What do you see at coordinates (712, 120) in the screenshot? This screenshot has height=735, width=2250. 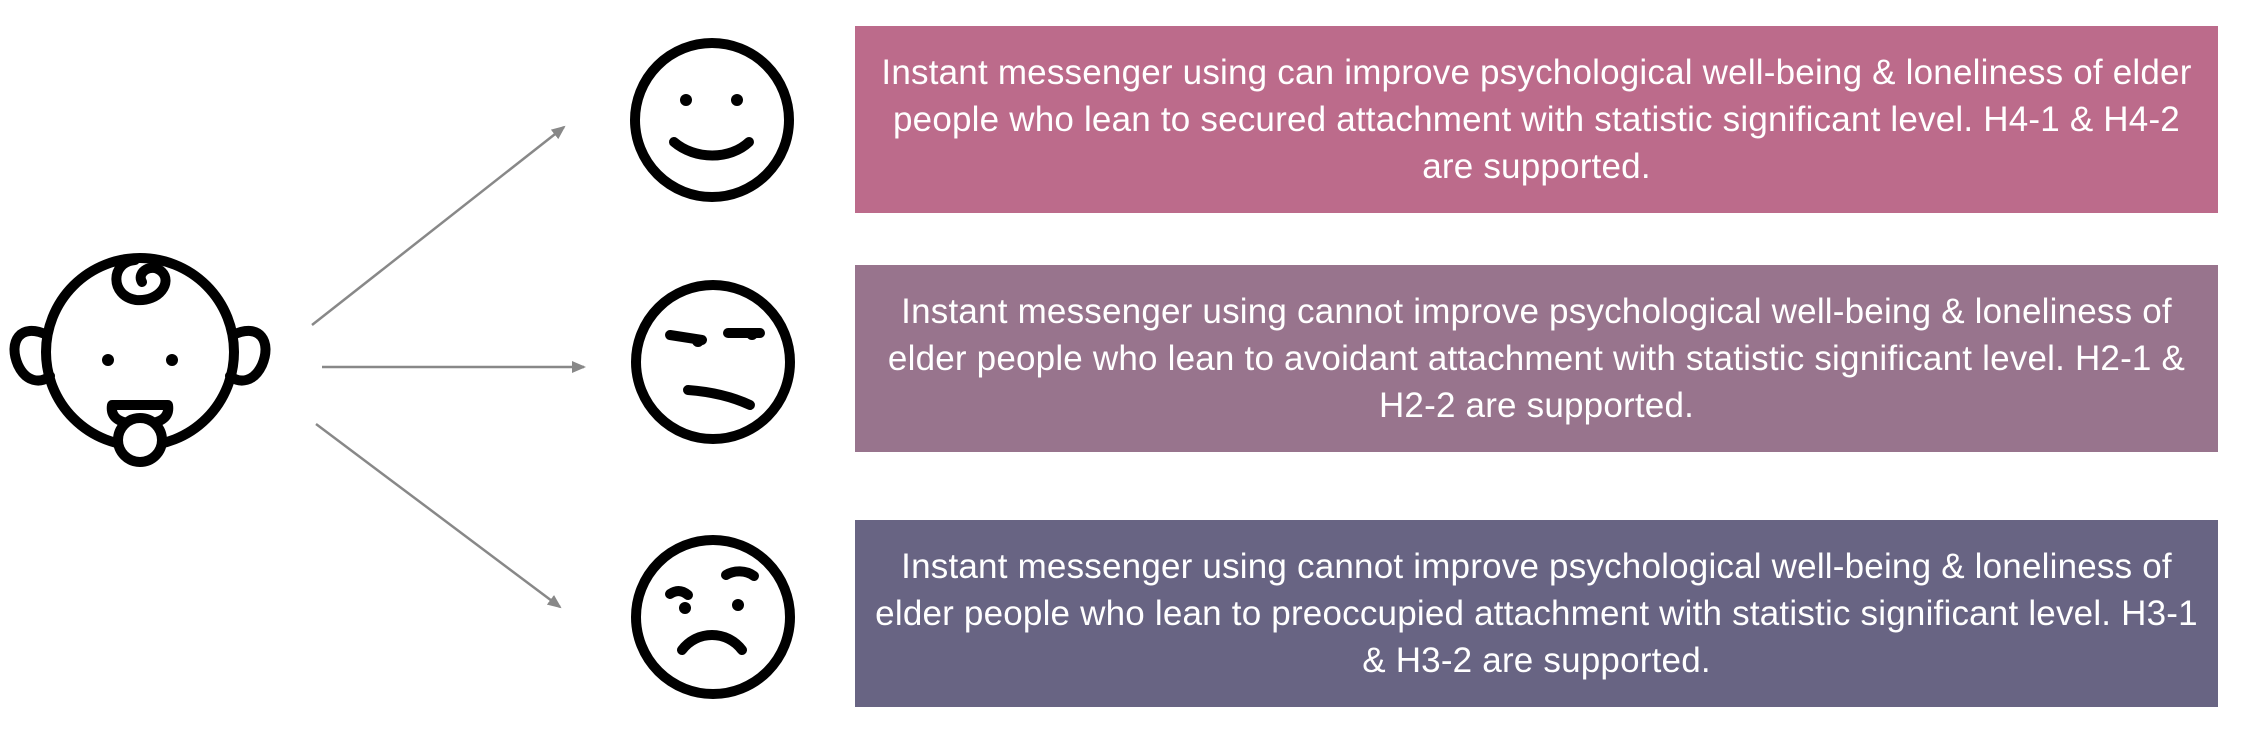 I see `smiling-face-icon` at bounding box center [712, 120].